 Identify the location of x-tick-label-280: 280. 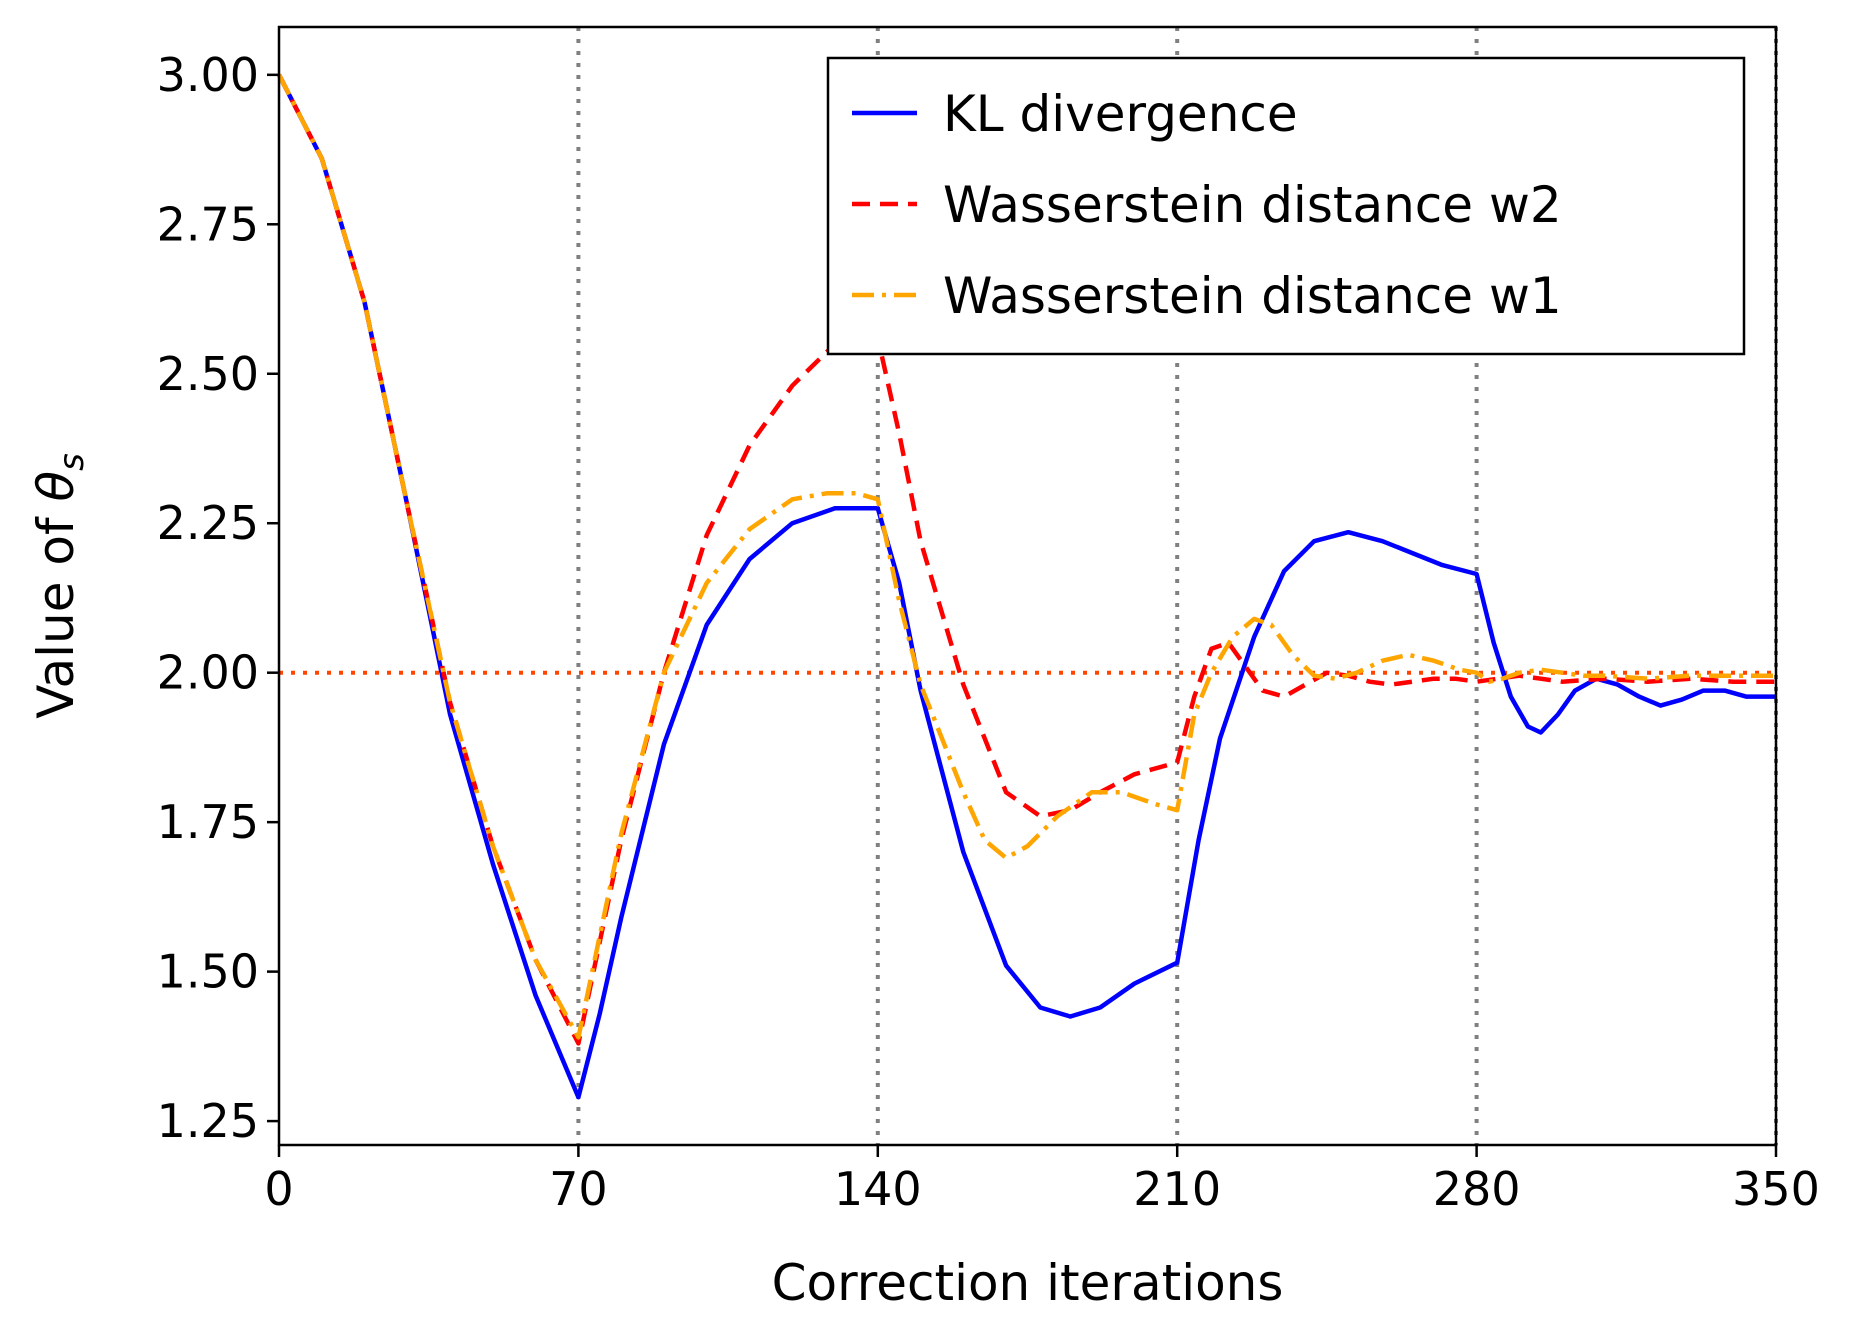
(1477, 1189).